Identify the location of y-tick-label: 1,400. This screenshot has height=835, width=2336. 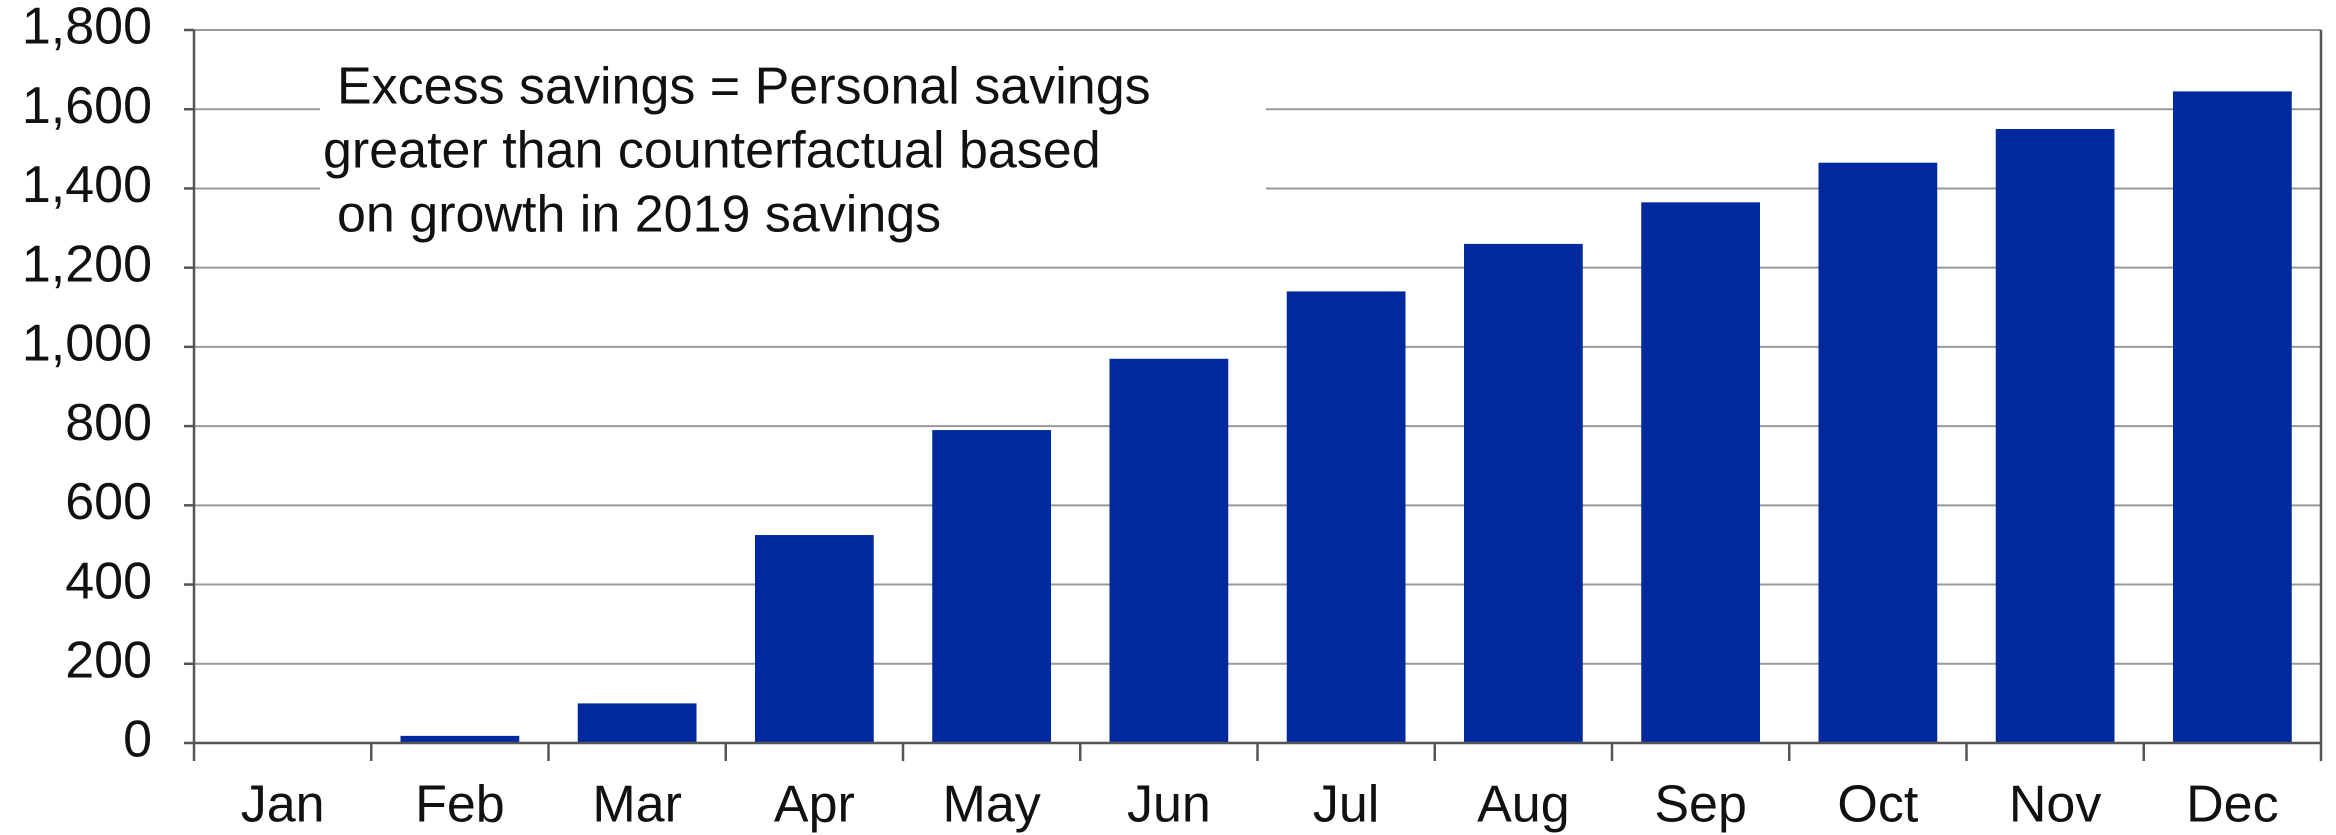
(87, 185).